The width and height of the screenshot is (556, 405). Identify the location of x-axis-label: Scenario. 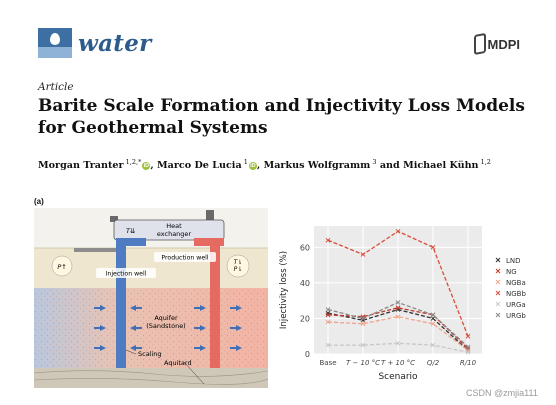
(398, 377).